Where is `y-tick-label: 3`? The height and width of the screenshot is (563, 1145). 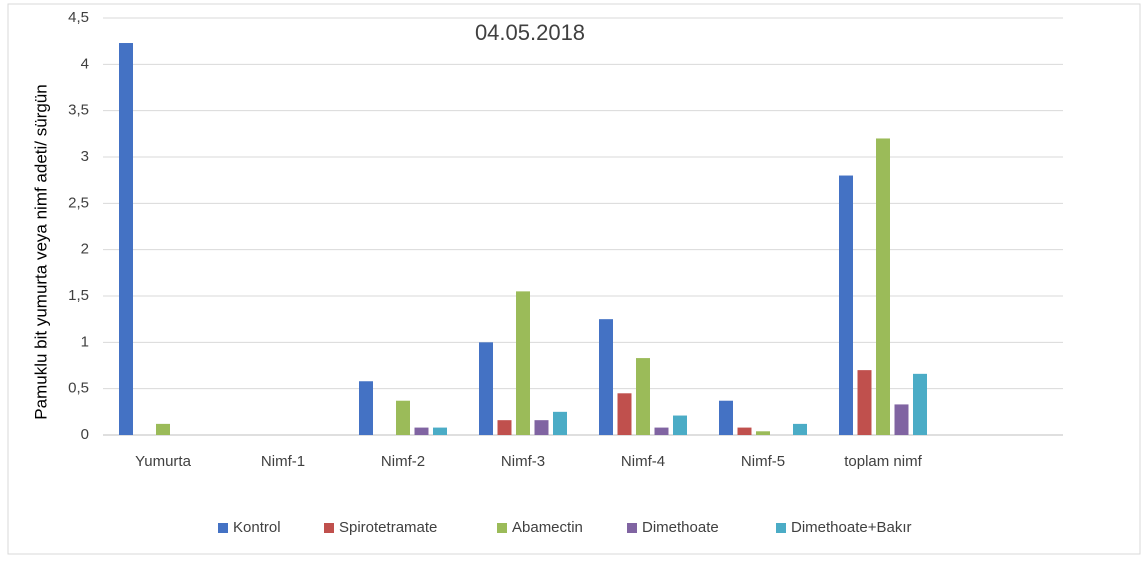
y-tick-label: 3 is located at coordinates (85, 156).